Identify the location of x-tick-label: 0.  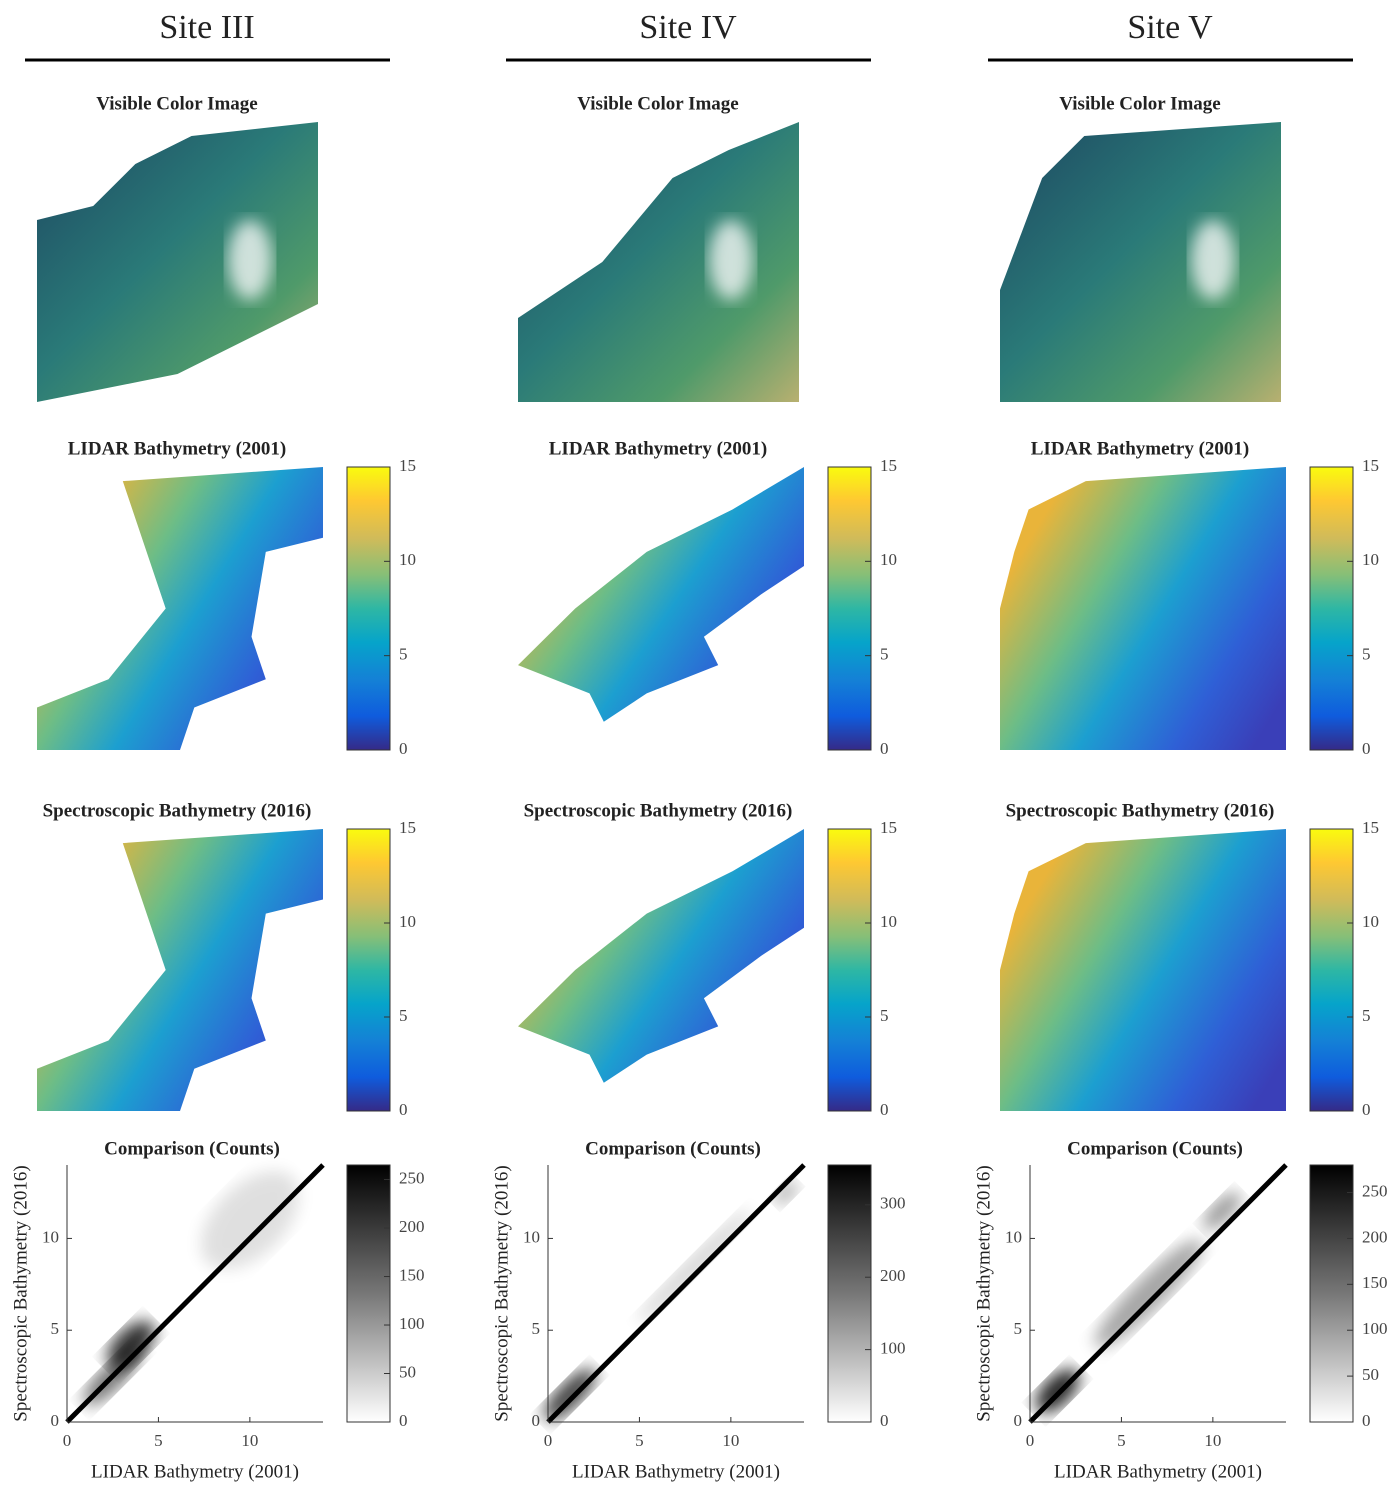
(548, 1440).